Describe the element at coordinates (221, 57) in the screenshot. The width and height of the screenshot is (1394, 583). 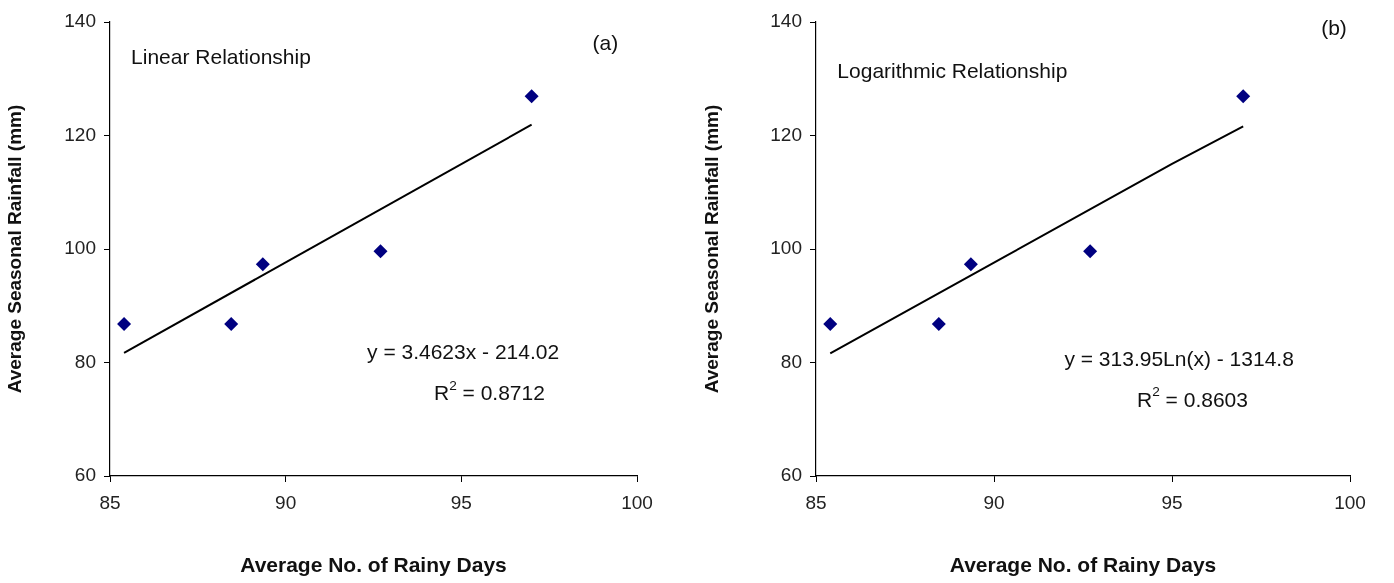
I see `annotation: Linear Relationship` at that location.